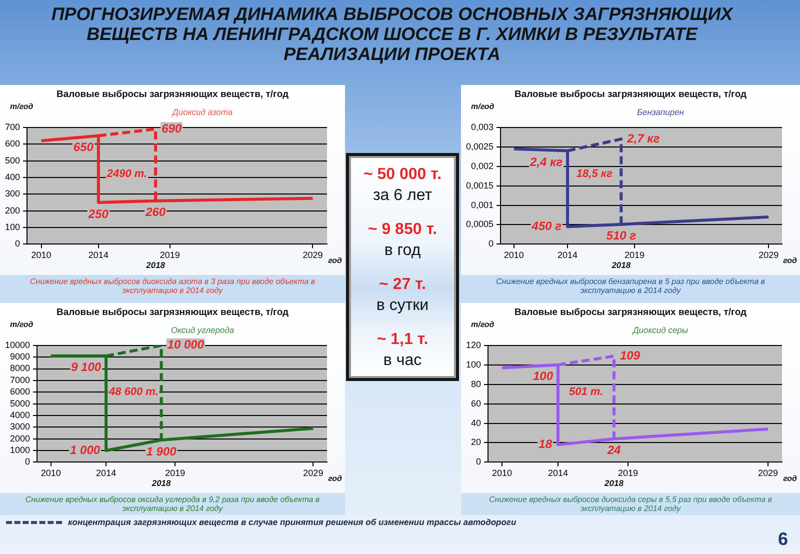 This screenshot has width=800, height=554. What do you see at coordinates (630, 504) in the screenshot?
I see `text: Снижение вредных выбросов диоксида серы в 5,5 раз при вводе объекта в эксплуатацию в 2014 году` at bounding box center [630, 504].